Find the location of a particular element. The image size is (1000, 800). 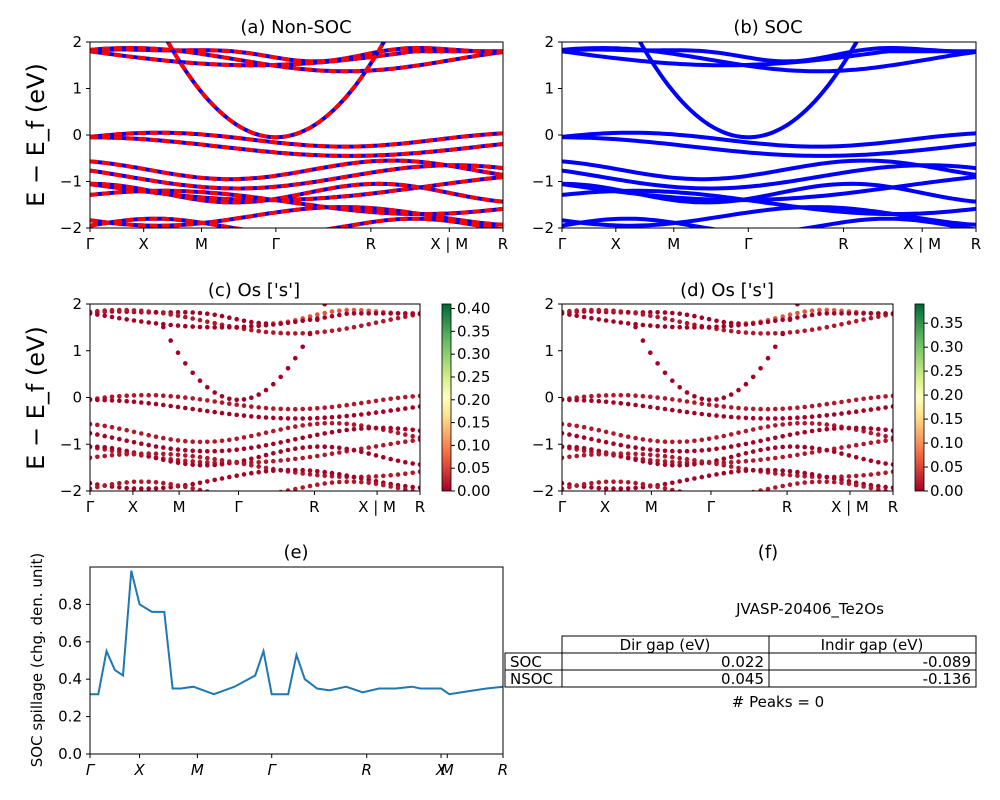

colorbar-c is located at coordinates (446, 397).